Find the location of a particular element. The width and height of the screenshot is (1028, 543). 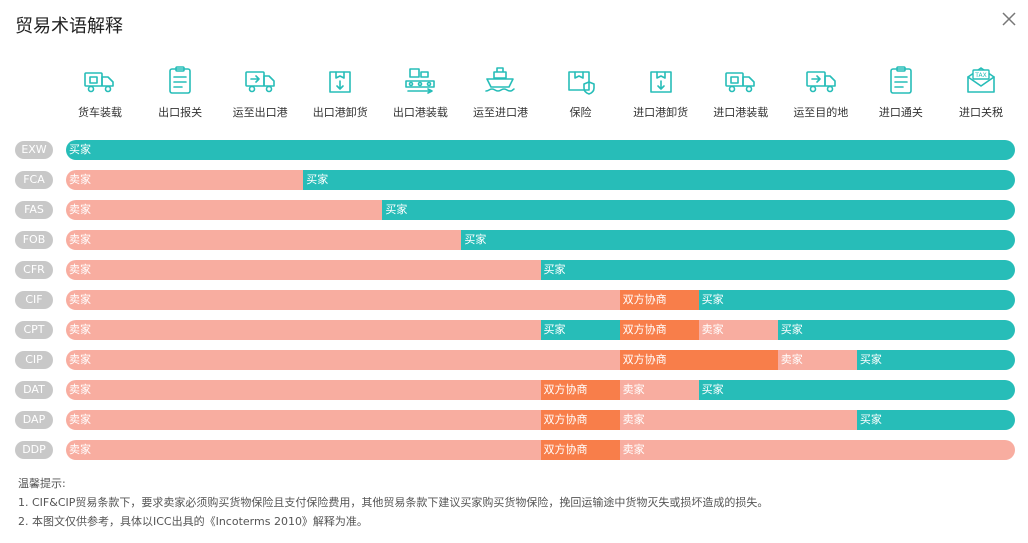

step-12: TAX 进口关税 is located at coordinates (981, 92).